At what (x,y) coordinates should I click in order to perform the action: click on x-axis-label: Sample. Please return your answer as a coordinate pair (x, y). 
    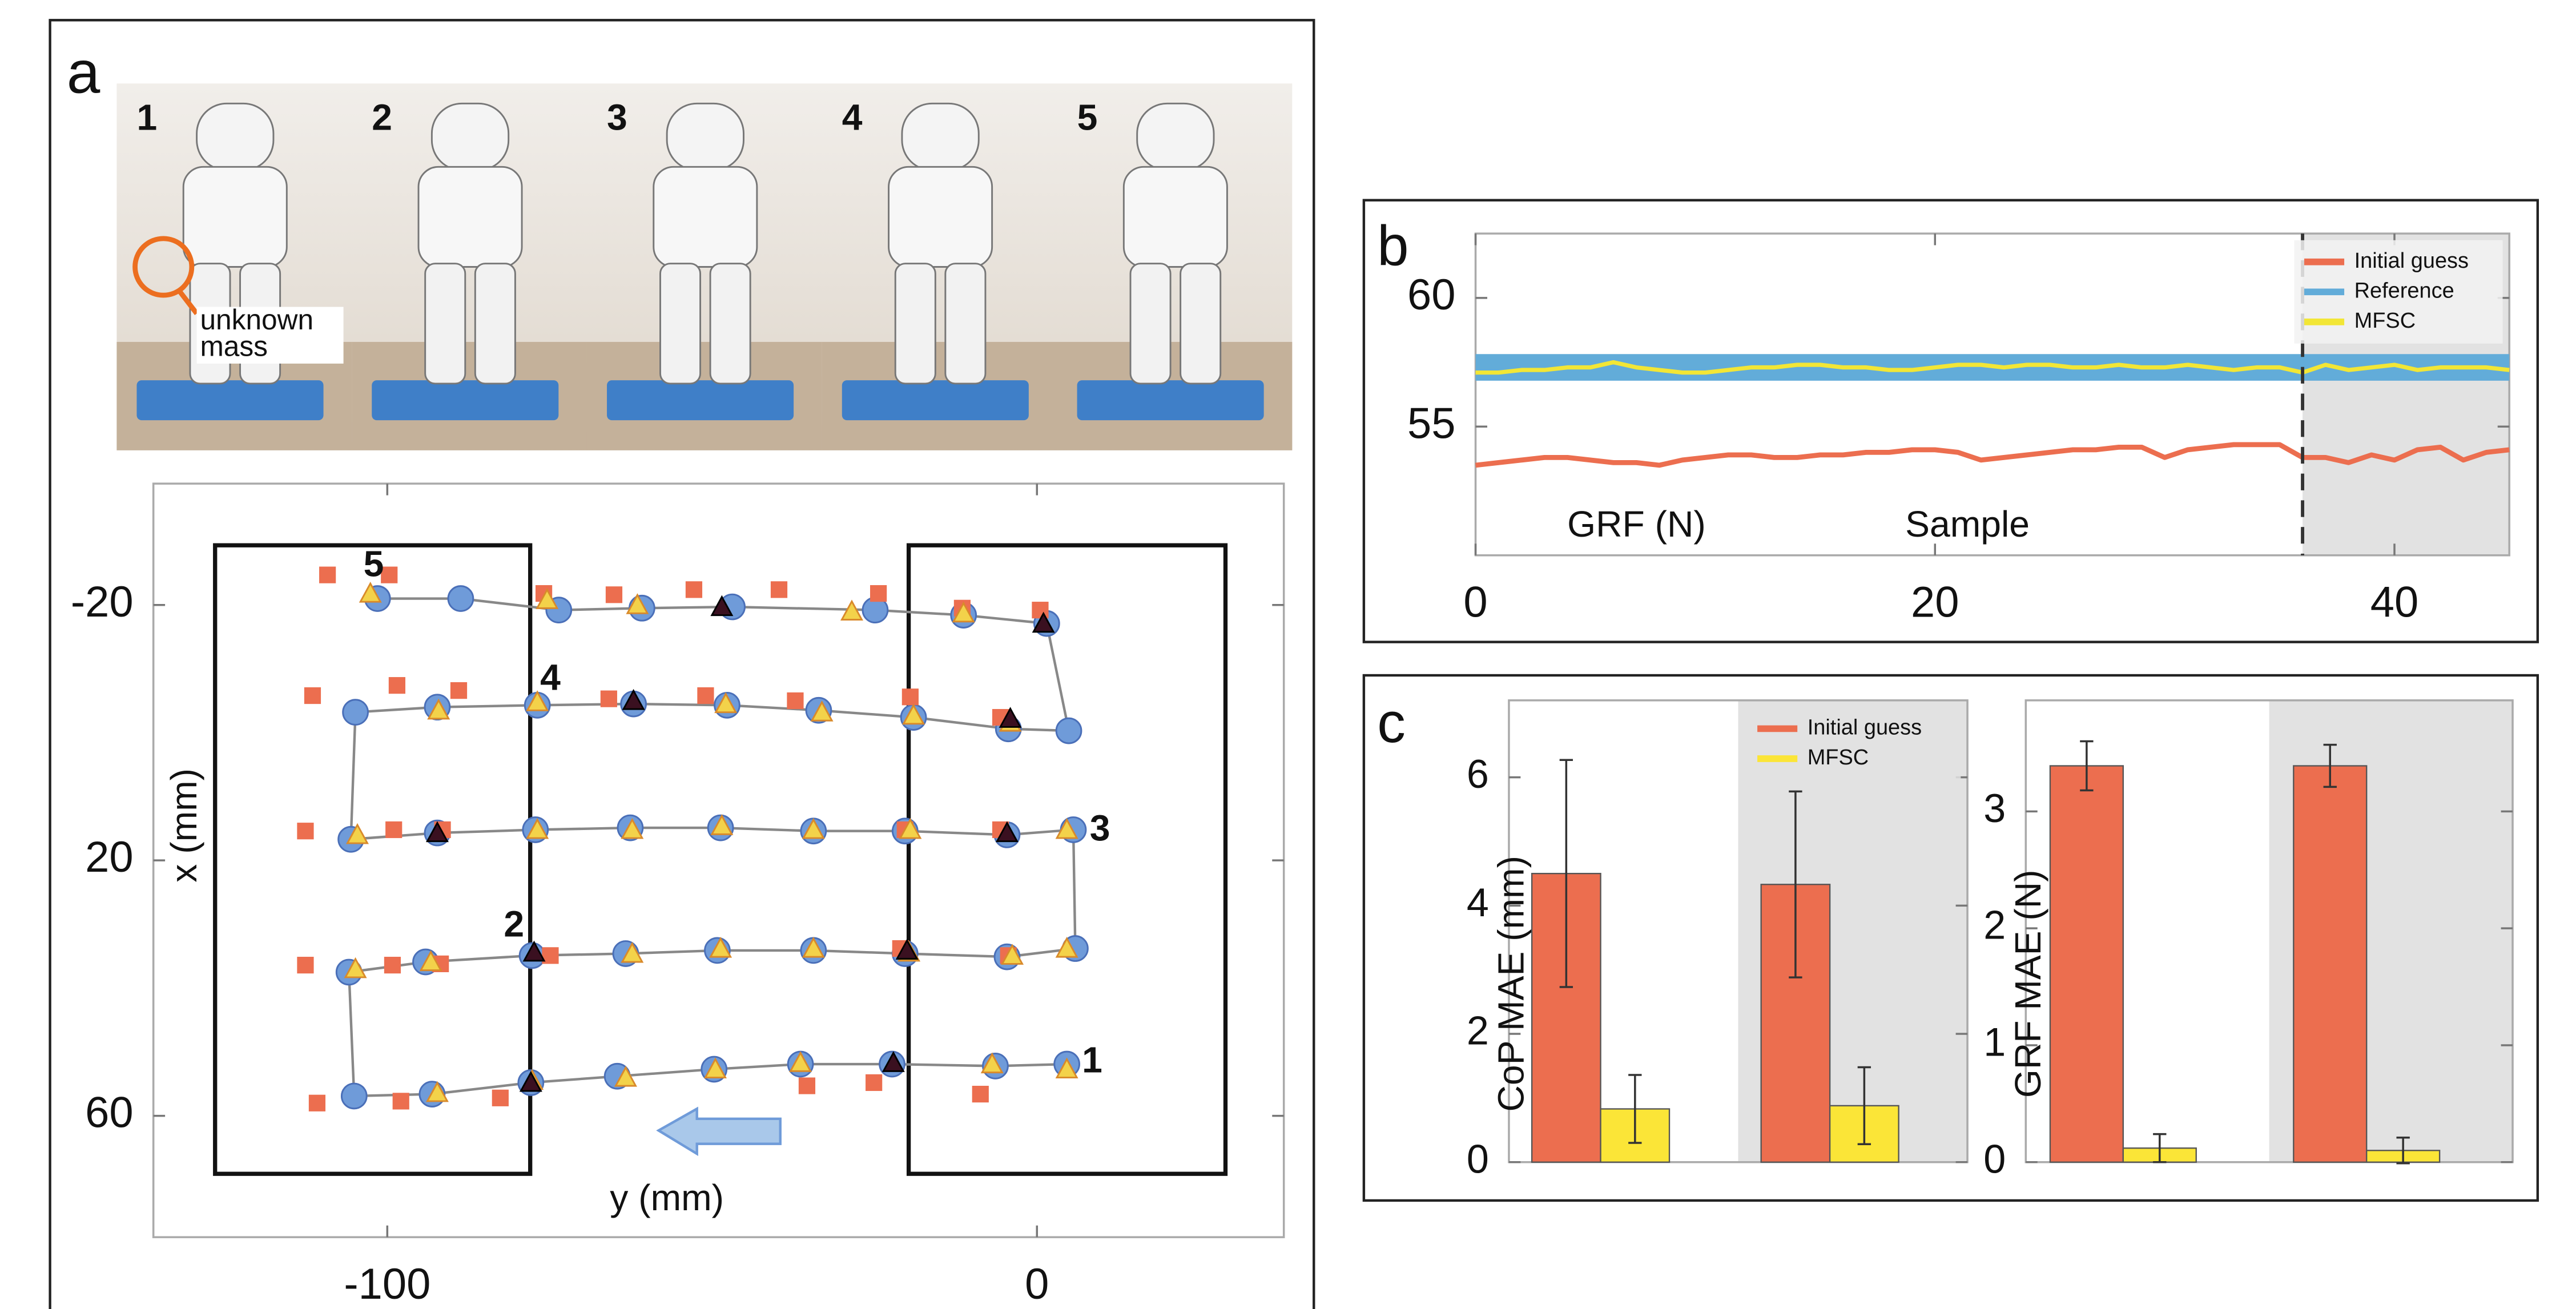
    Looking at the image, I should click on (1967, 524).